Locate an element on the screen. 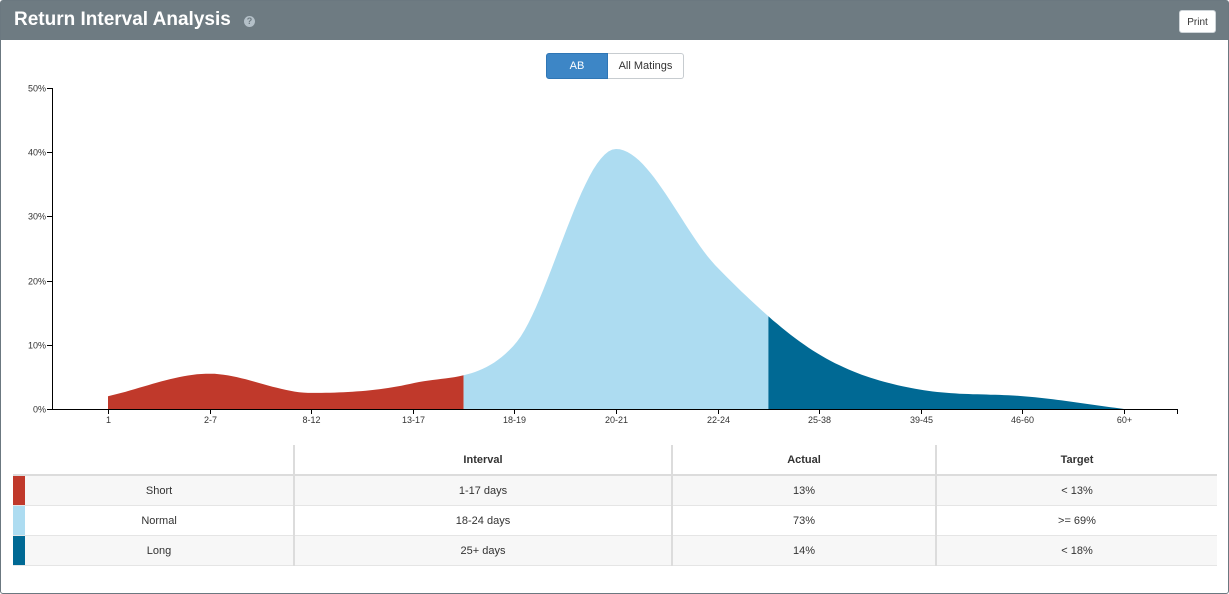 This screenshot has height=594, width=1229. table-row-long: Long 25+ days 14% < 18% is located at coordinates (615, 550).